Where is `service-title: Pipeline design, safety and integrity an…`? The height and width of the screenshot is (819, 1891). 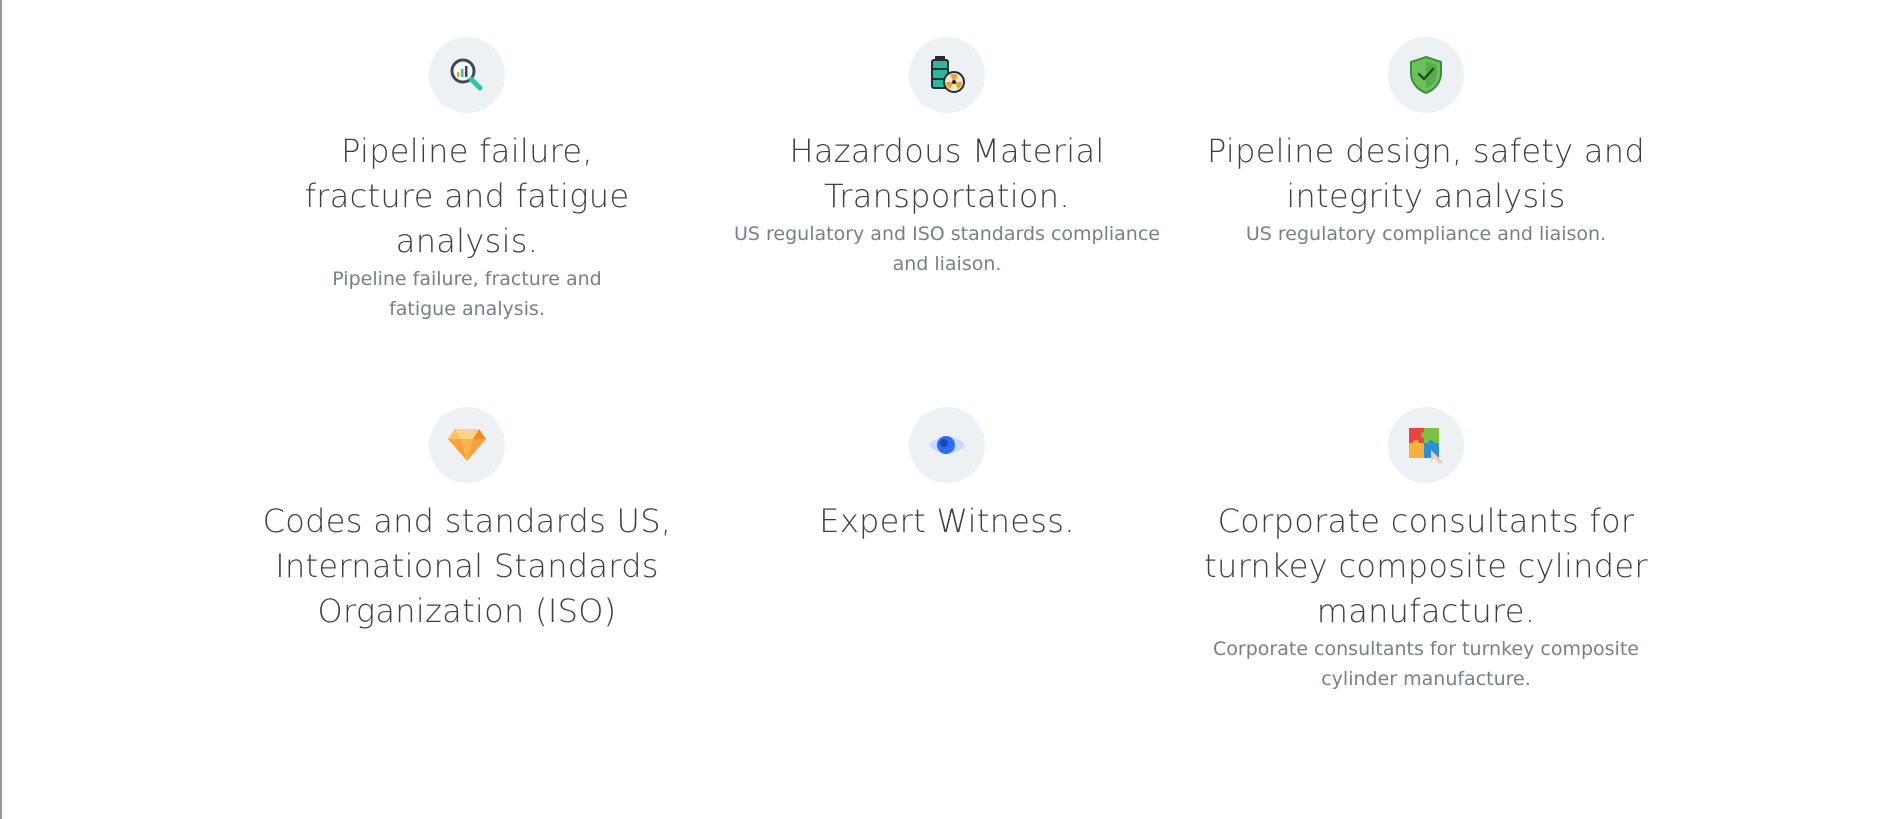 service-title: Pipeline design, safety and integrity an… is located at coordinates (1426, 173).